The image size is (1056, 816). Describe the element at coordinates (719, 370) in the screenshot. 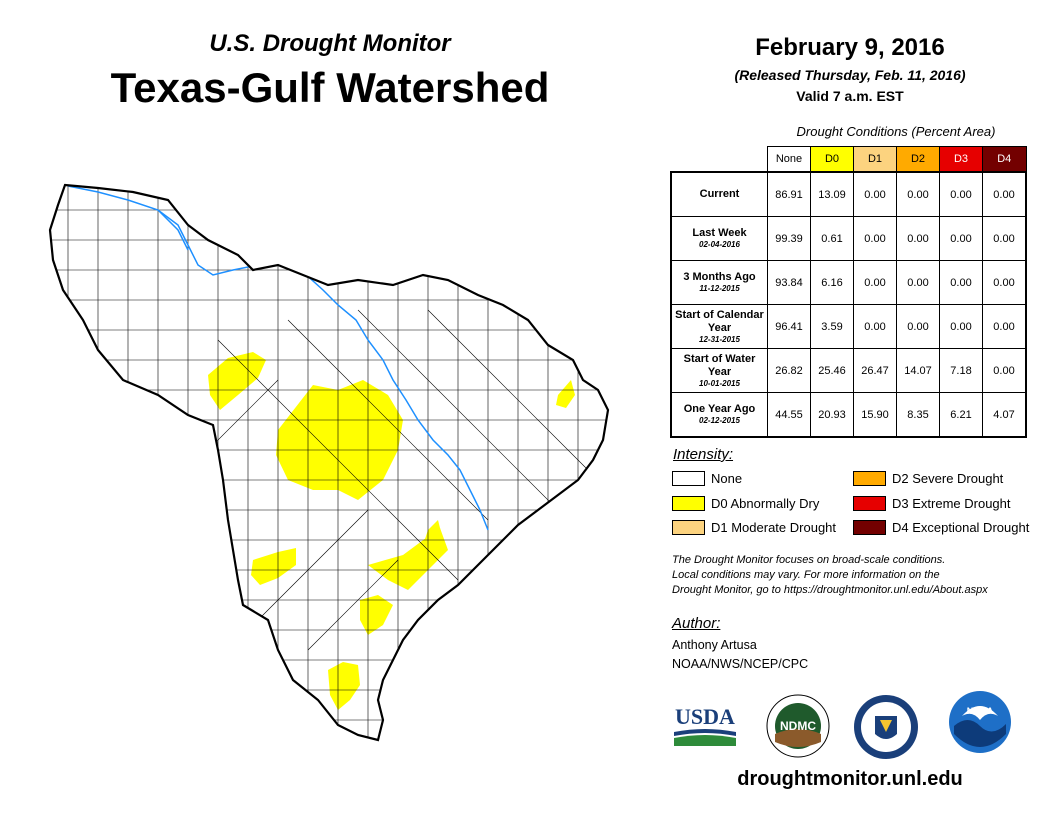

I see `row-label: Start of Water Year 10-01-2015` at that location.